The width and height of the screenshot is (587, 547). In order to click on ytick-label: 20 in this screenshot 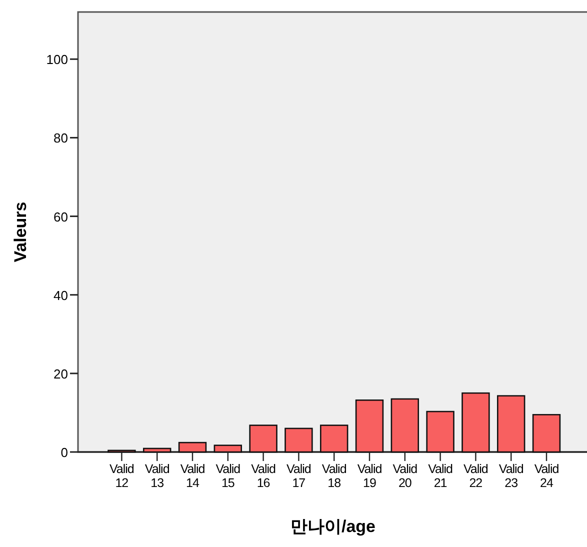, I will do `click(61, 374)`.